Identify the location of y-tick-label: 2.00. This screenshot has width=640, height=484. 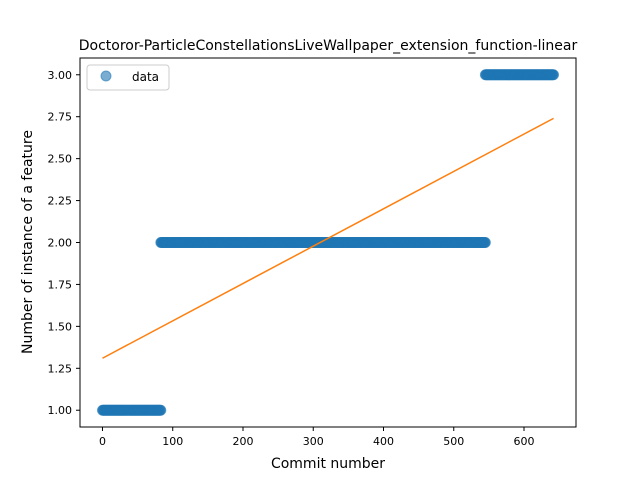
(60, 243).